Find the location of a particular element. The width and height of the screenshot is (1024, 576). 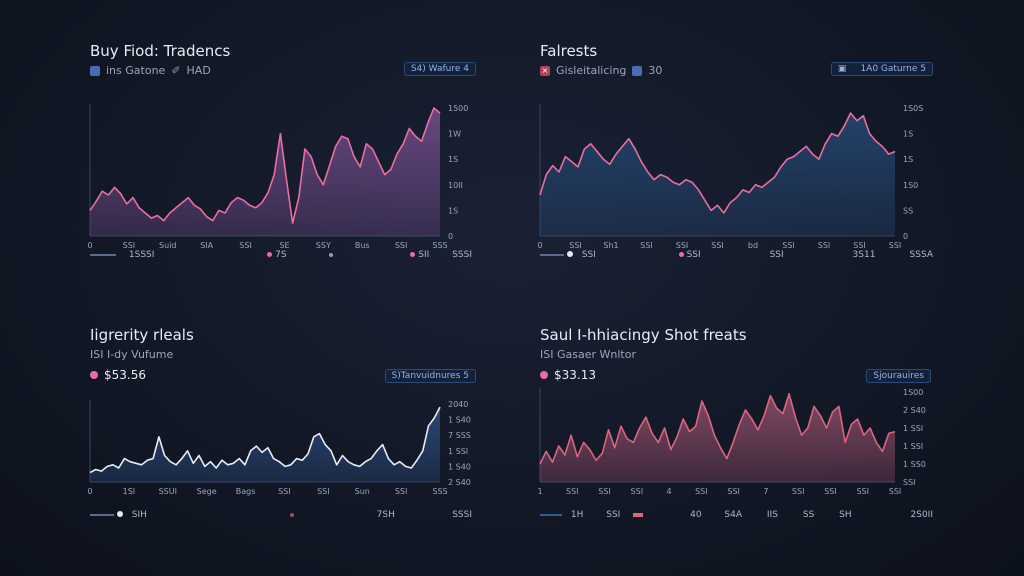

legend-2-item-3: 3S11 is located at coordinates (864, 255).